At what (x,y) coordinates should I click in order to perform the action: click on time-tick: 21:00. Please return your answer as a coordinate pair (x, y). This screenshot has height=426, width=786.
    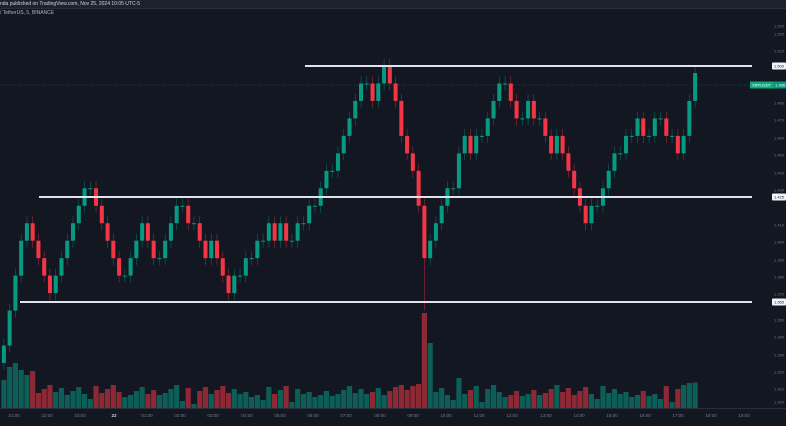
    Looking at the image, I should click on (14, 415).